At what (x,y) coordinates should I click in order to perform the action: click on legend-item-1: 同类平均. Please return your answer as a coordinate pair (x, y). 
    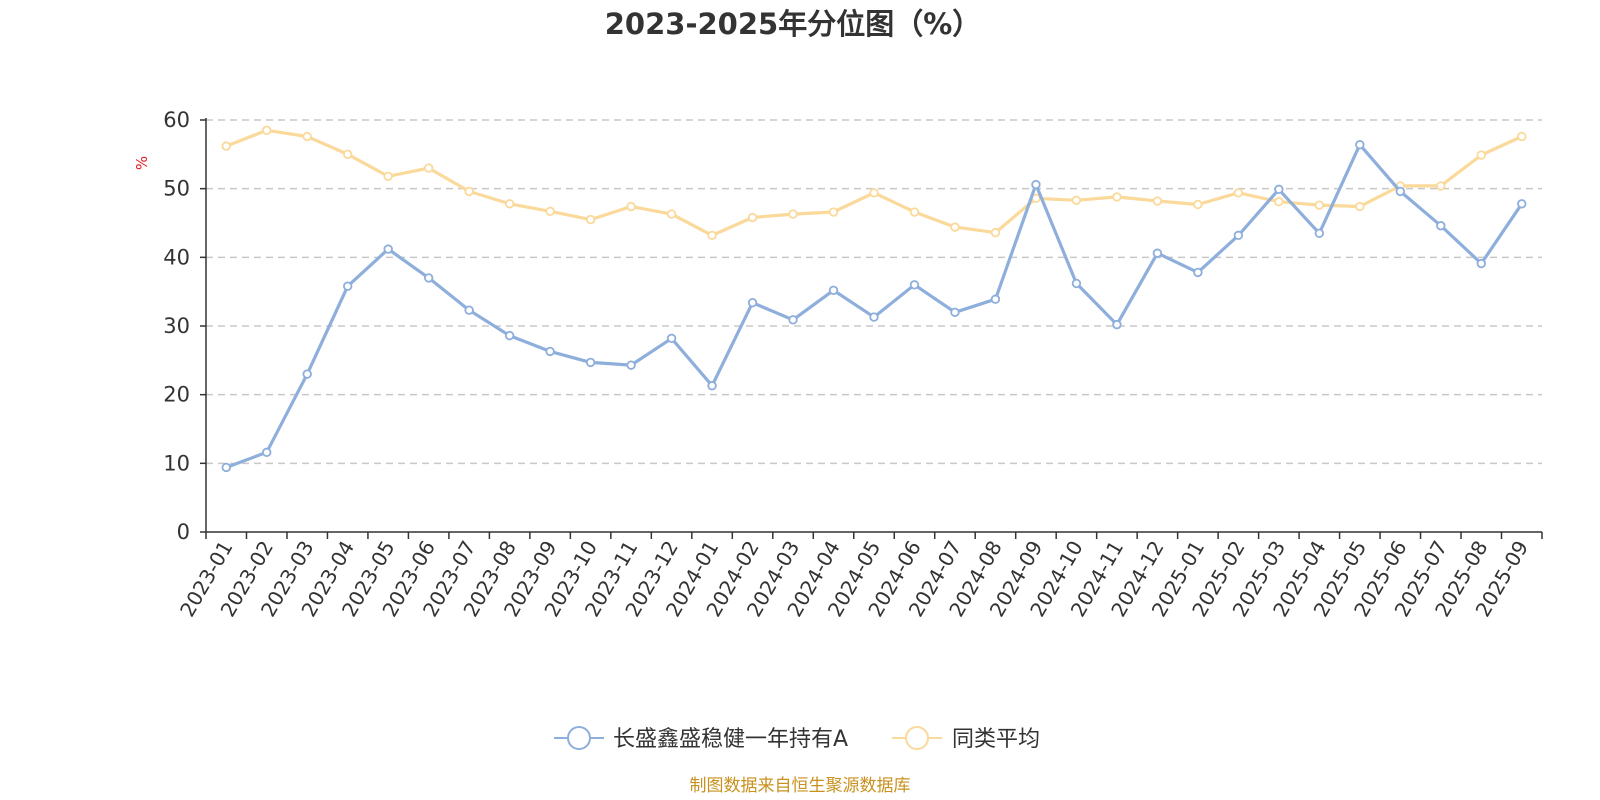
    Looking at the image, I should click on (966, 739).